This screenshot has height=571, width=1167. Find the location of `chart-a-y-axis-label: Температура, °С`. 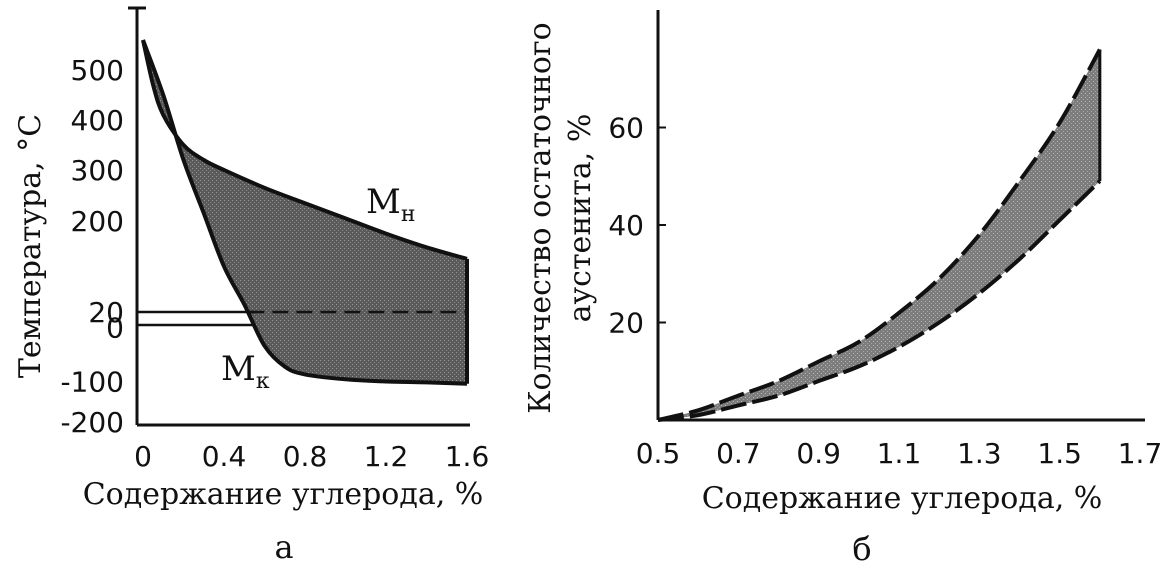

chart-a-y-axis-label: Температура, °С is located at coordinates (30, 246).